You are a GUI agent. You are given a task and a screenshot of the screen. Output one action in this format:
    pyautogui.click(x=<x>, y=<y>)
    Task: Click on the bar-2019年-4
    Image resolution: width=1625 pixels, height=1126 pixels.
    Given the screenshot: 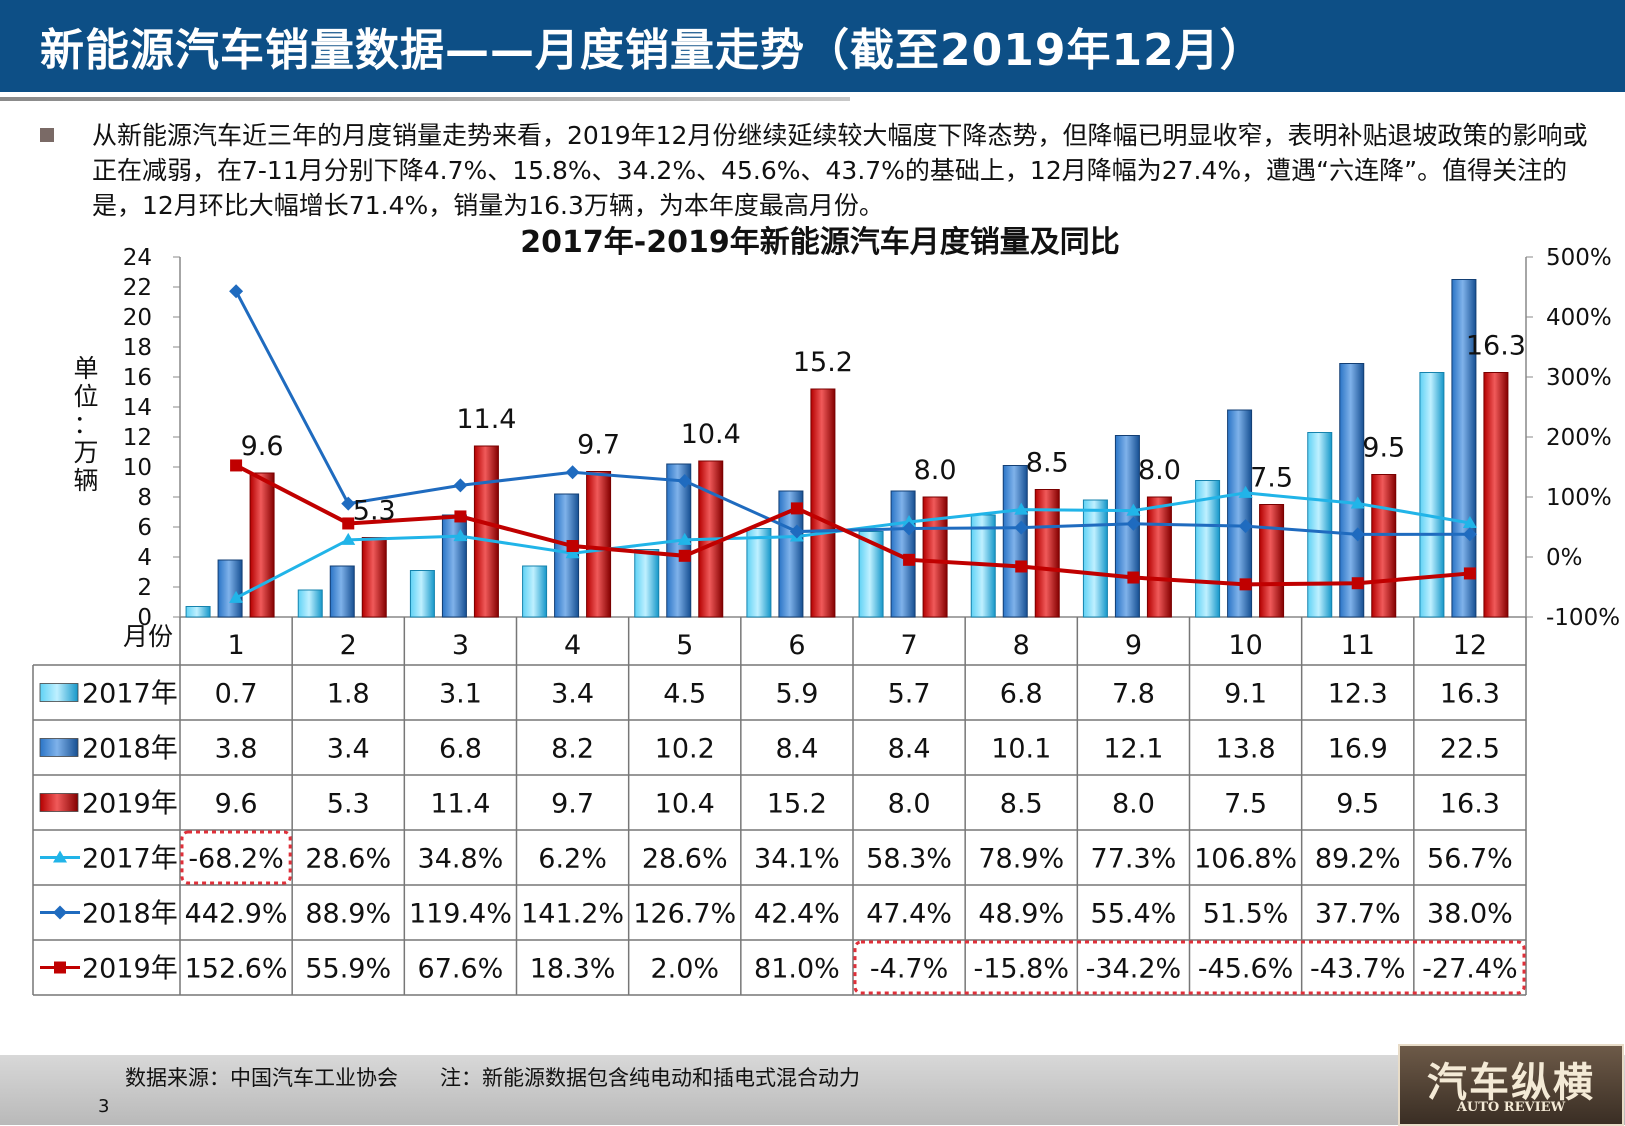 What is the action you would take?
    pyautogui.click(x=599, y=544)
    